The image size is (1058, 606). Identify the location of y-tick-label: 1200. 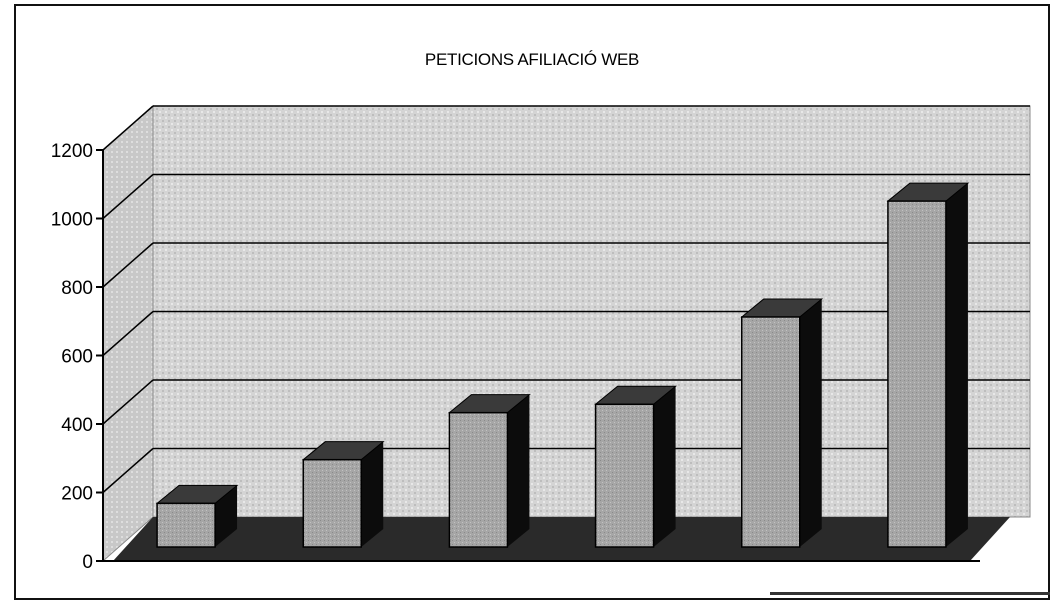
(72, 151).